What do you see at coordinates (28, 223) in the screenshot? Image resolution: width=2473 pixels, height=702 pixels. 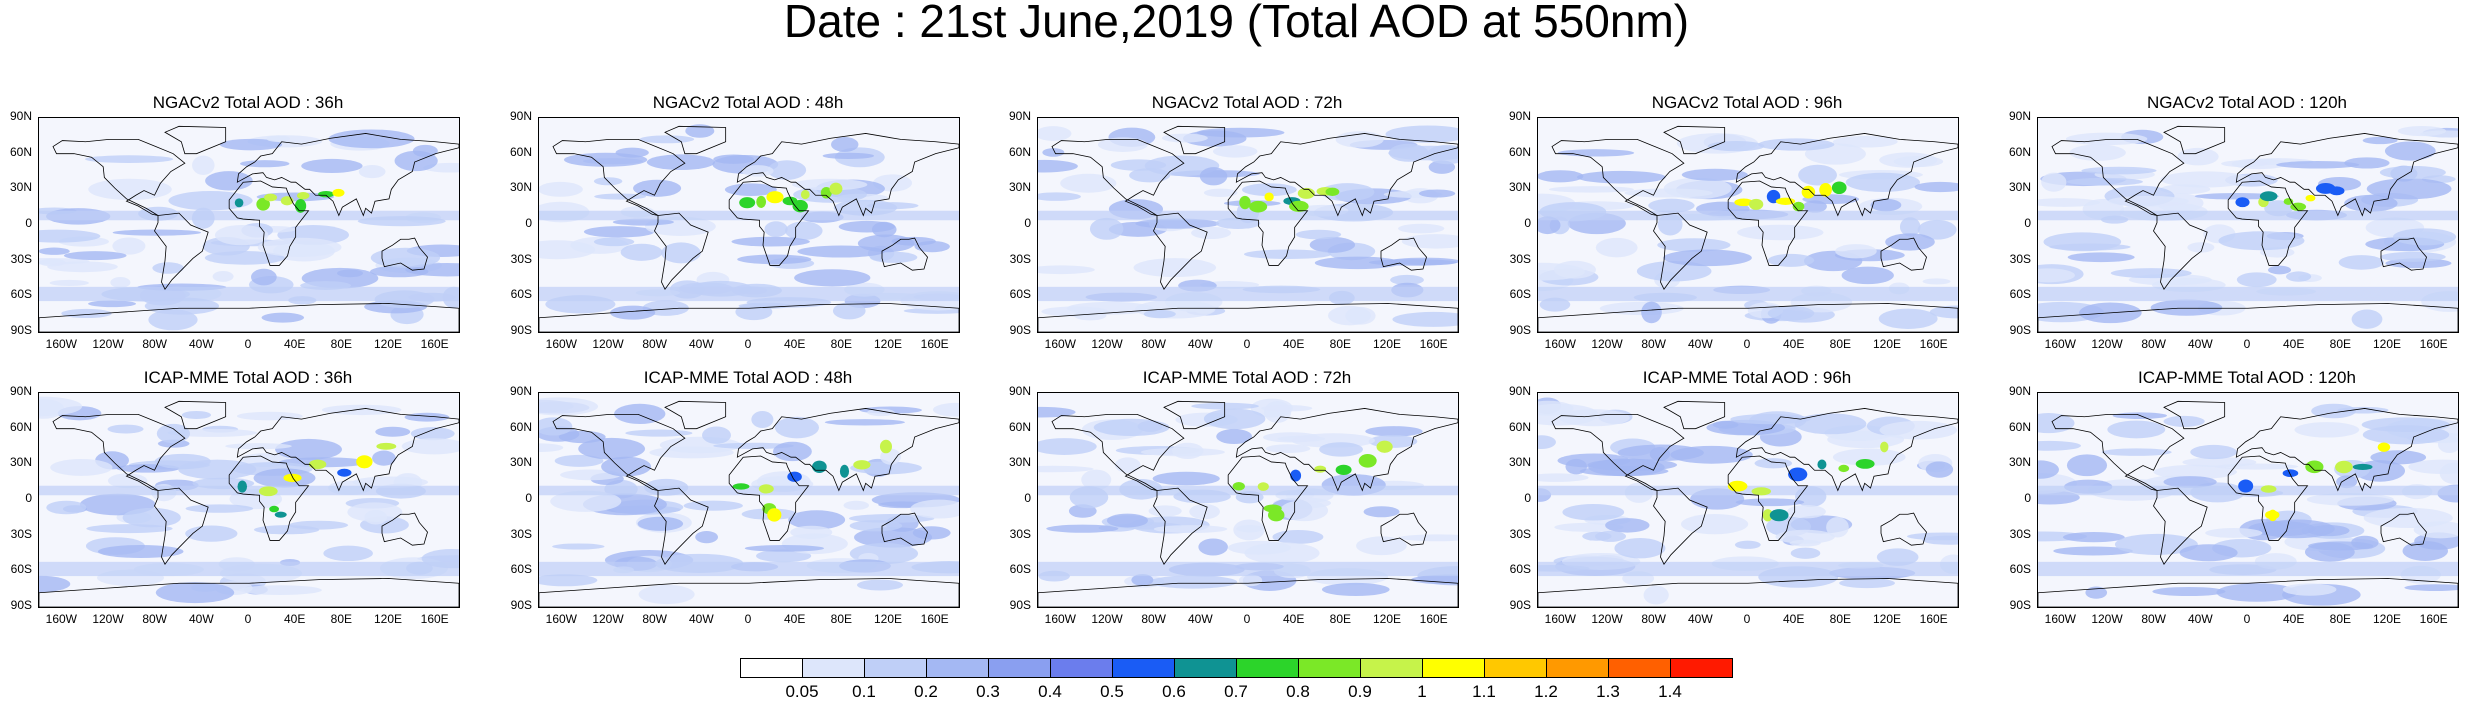 I see `lat-tick-label: 0` at bounding box center [28, 223].